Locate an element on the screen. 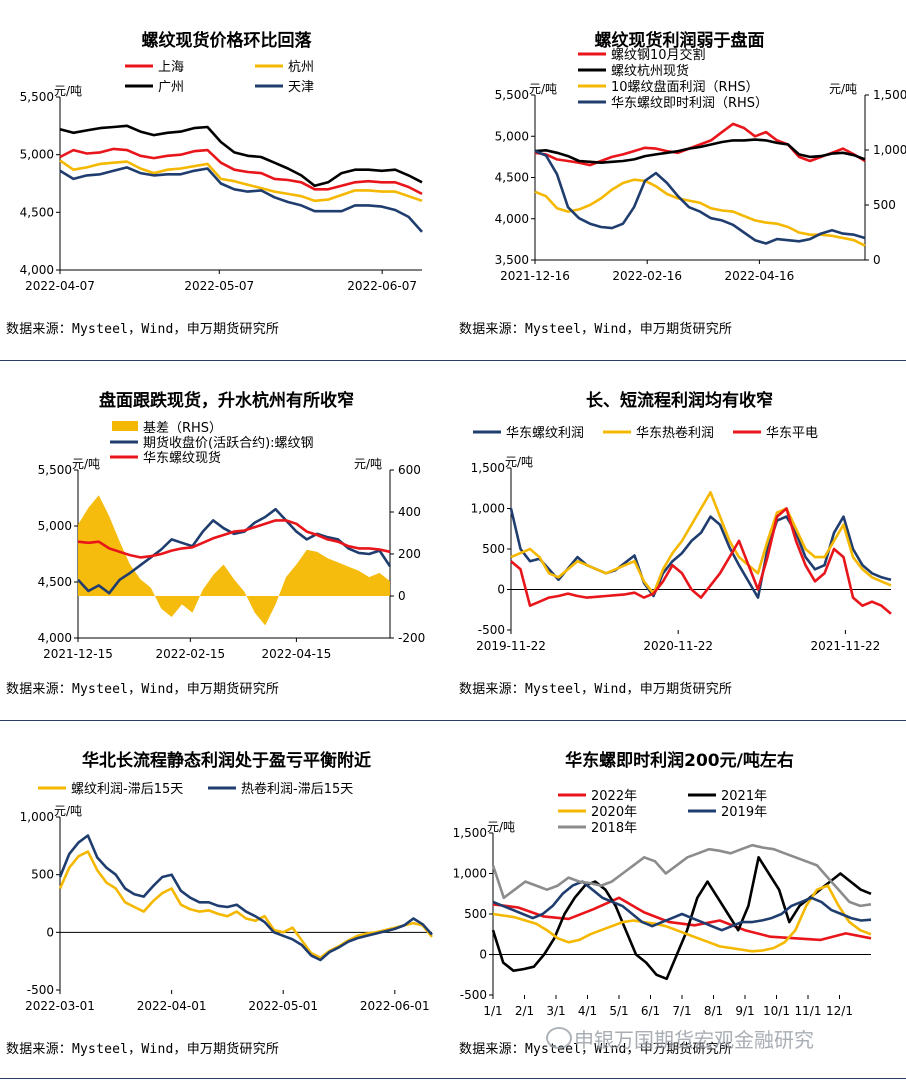 The height and width of the screenshot is (1081, 906). legend-label: 螺纹利润-滞后15天 is located at coordinates (127, 789).